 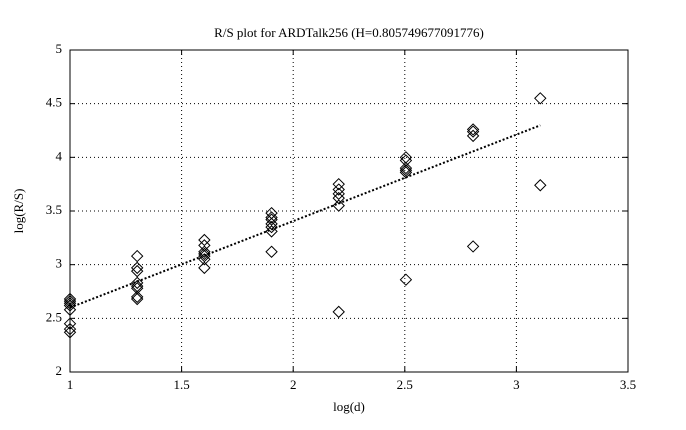 What do you see at coordinates (54, 316) in the screenshot?
I see `y-tick-label: 2.5` at bounding box center [54, 316].